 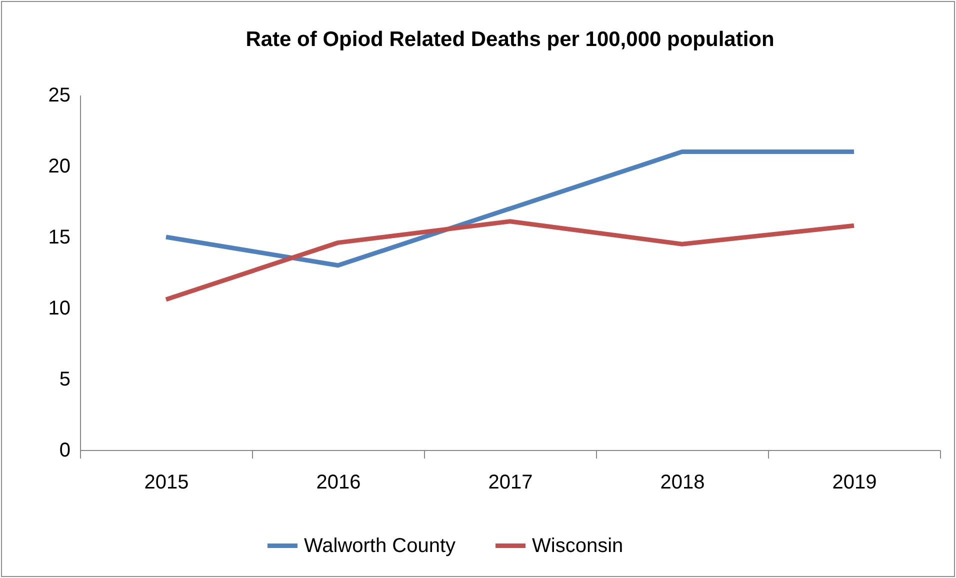 What do you see at coordinates (59, 95) in the screenshot?
I see `y-tick-label: 25` at bounding box center [59, 95].